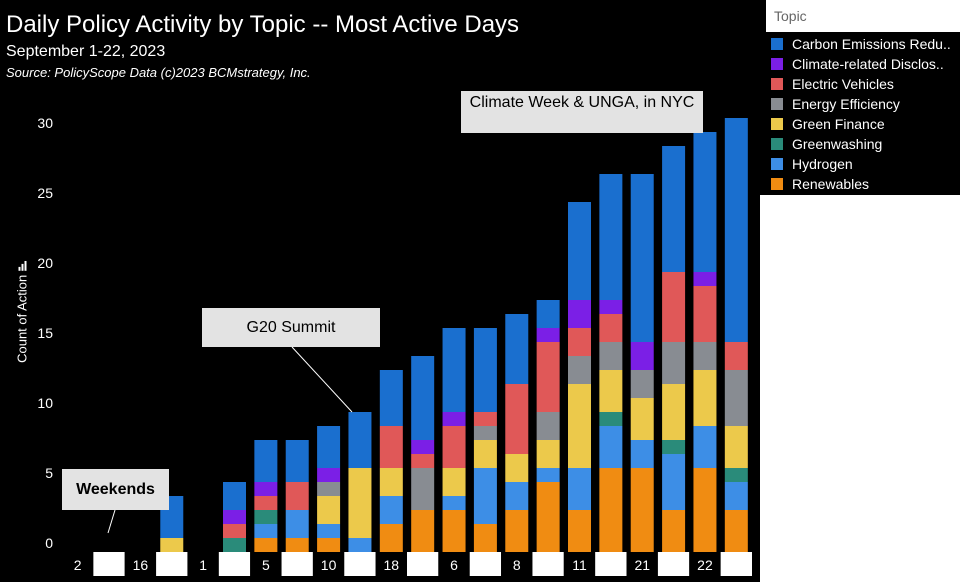 The height and width of the screenshot is (582, 960). Describe the element at coordinates (863, 104) in the screenshot. I see `legend-item: Energy Efficiency` at that location.